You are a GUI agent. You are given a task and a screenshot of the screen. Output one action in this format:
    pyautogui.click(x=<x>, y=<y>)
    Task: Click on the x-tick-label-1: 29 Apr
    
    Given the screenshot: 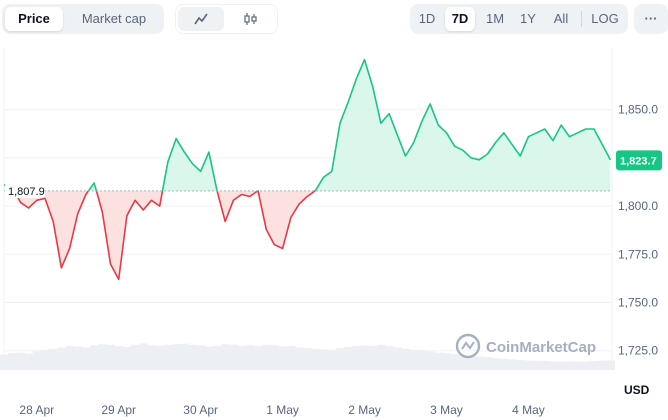 What is the action you would take?
    pyautogui.click(x=118, y=410)
    